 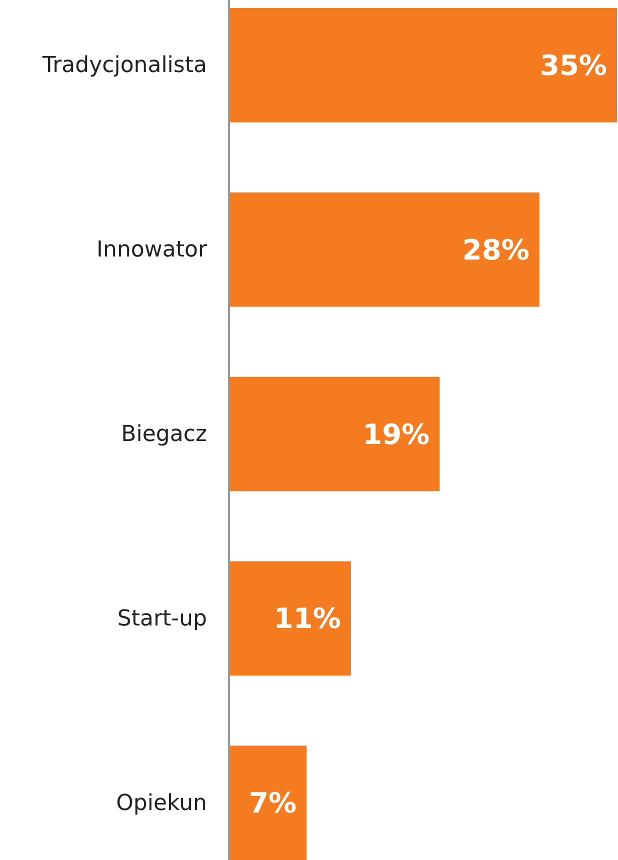 I want to click on y-tick-label: Biegacz, so click(x=164, y=435).